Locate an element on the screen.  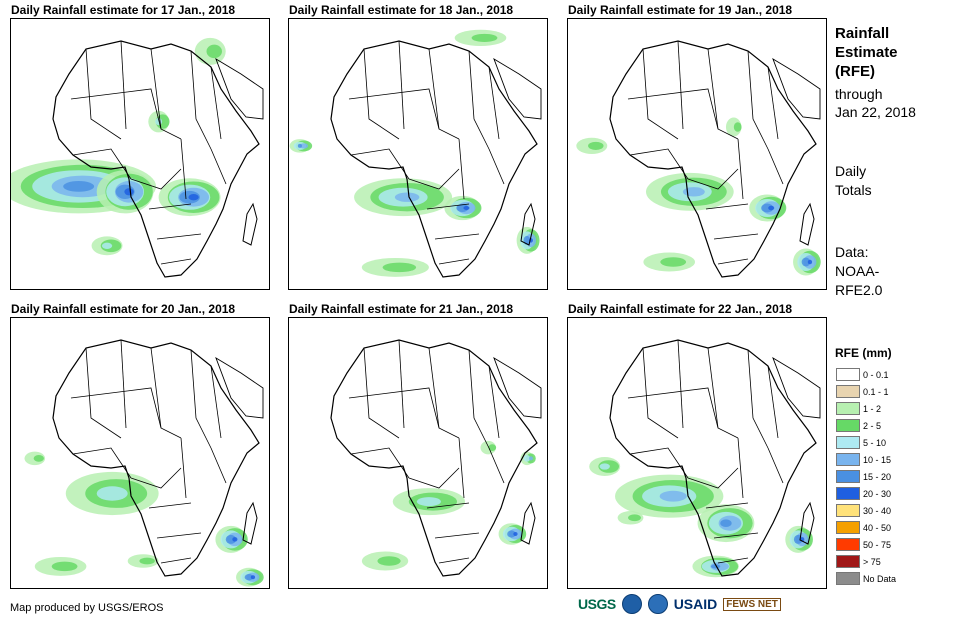
end-date: Jan 22, 2018 is located at coordinates (875, 112).